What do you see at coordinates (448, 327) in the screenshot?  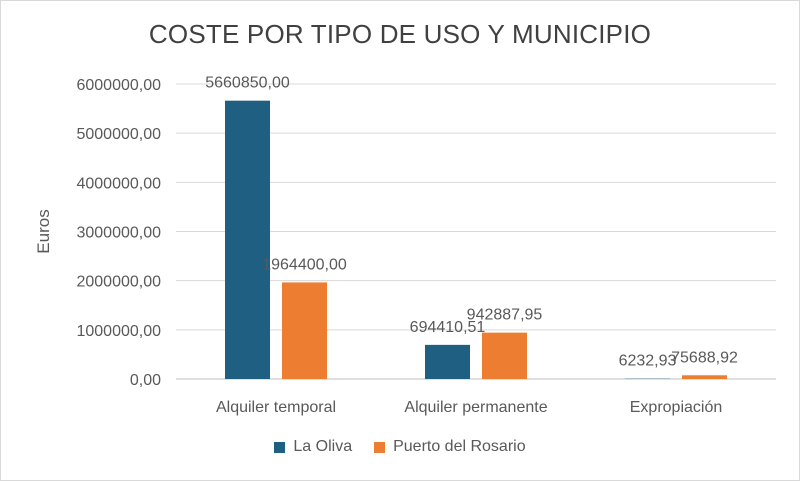 I see `data-label: 694410,51` at bounding box center [448, 327].